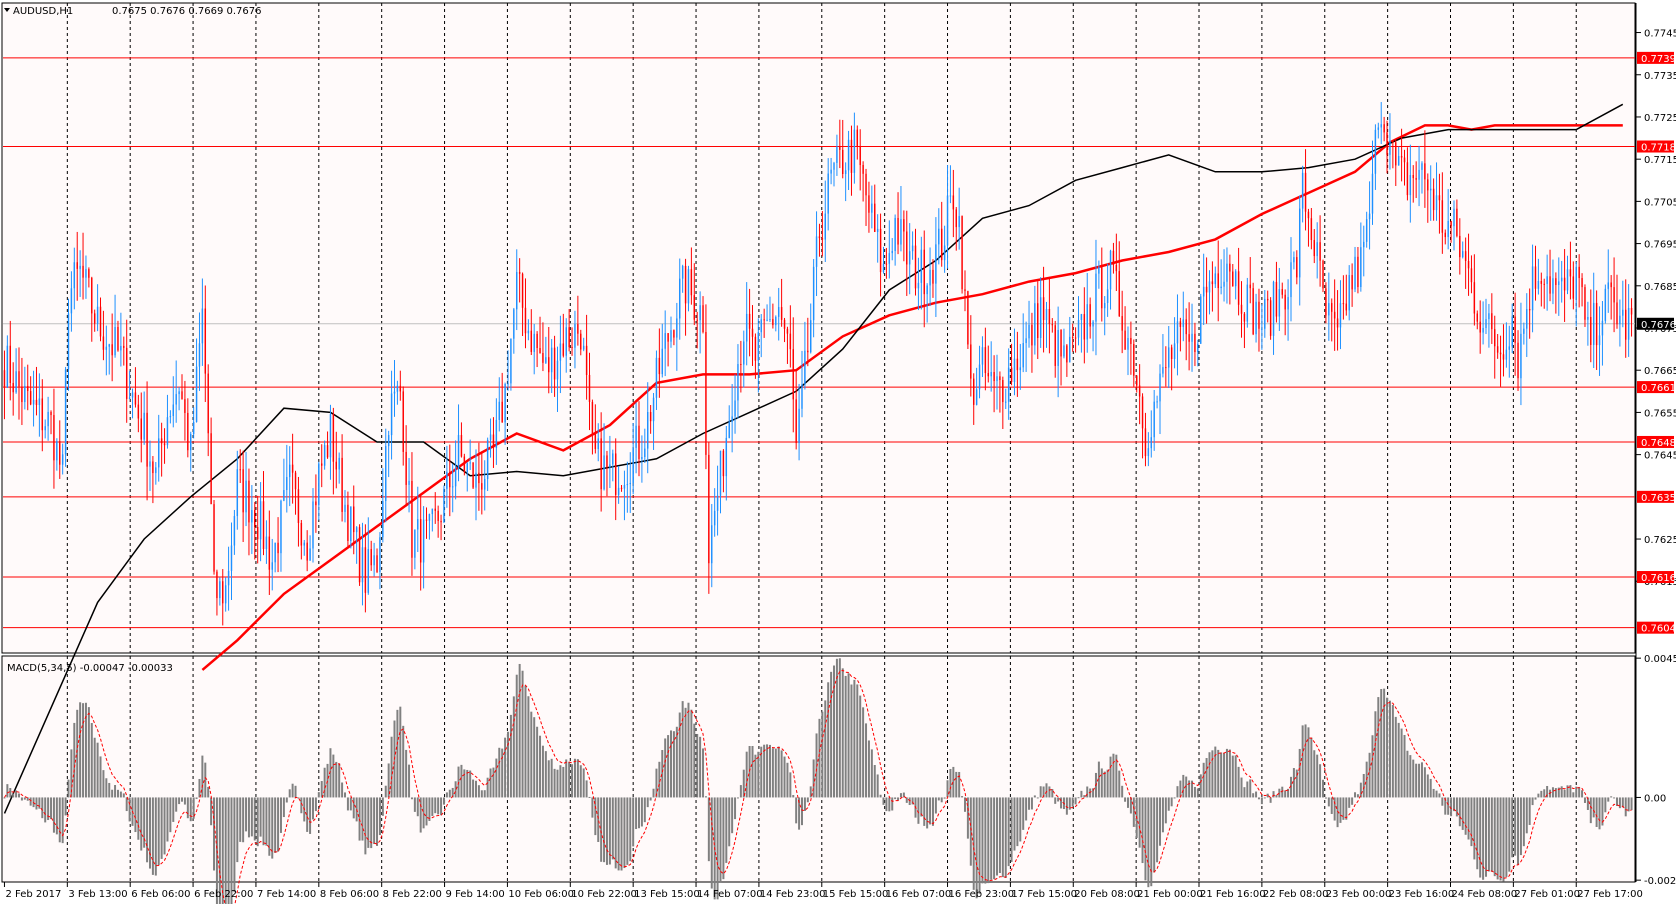  What do you see at coordinates (1658, 148) in the screenshot?
I see `level-tag-label: 0.7718` at bounding box center [1658, 148].